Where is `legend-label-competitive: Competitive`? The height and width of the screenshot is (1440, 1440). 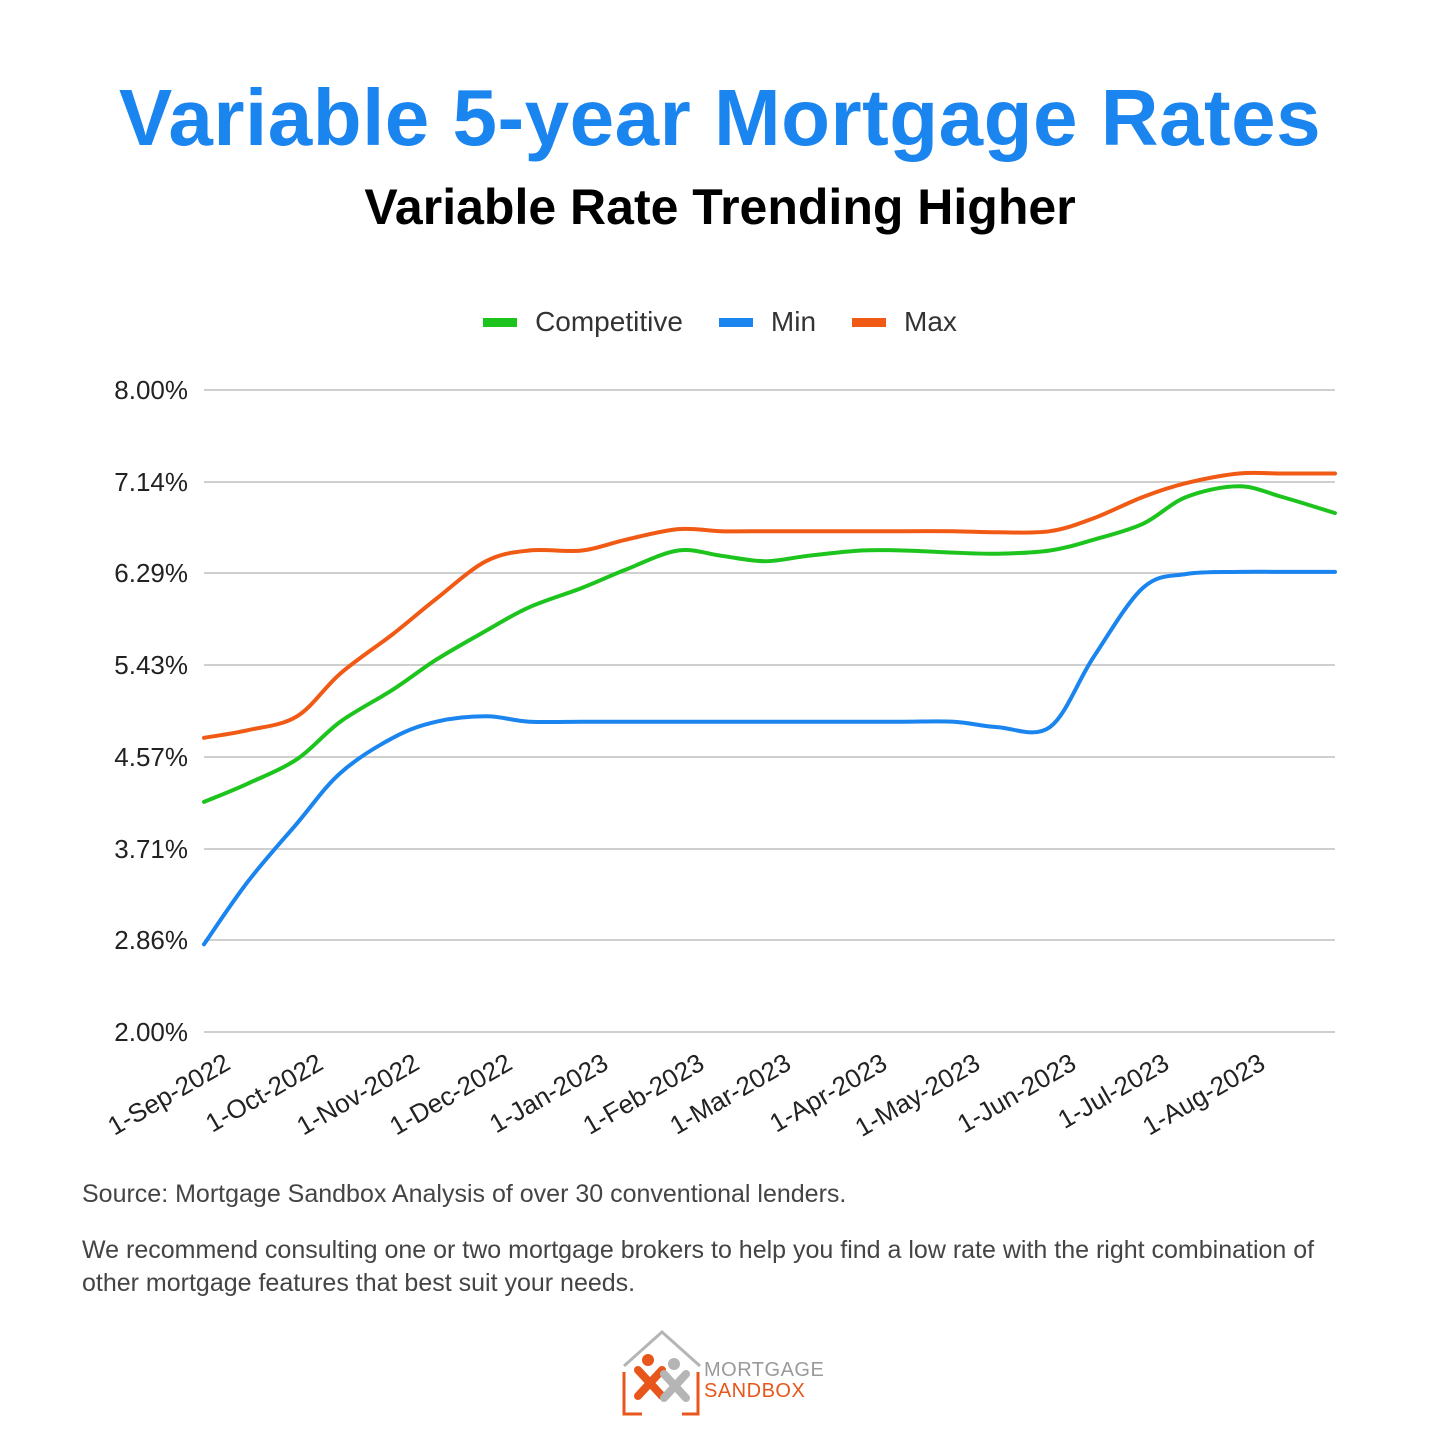
legend-label-competitive: Competitive is located at coordinates (609, 321).